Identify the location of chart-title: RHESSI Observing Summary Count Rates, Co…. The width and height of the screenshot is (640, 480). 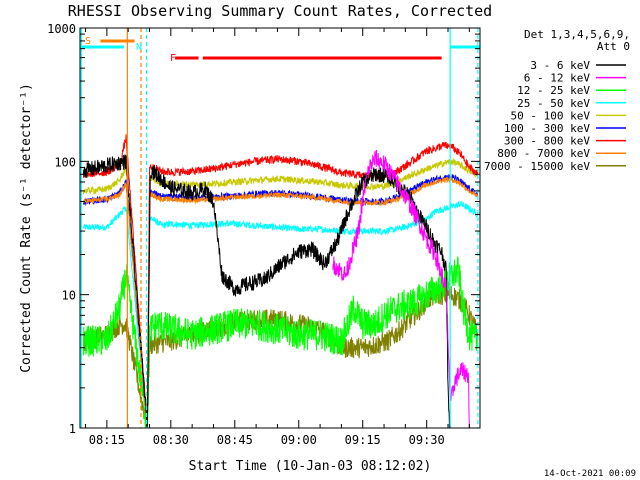
(280, 11).